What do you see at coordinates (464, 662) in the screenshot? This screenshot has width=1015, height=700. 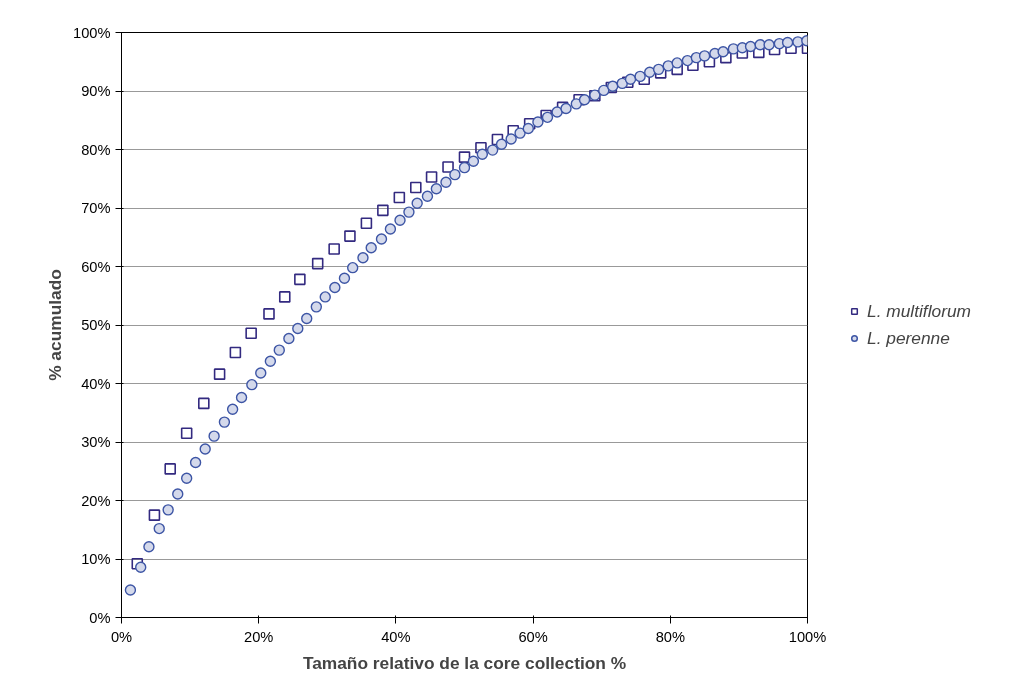 I see `x-axis-title: Tamaño relativo de la core collection %` at bounding box center [464, 662].